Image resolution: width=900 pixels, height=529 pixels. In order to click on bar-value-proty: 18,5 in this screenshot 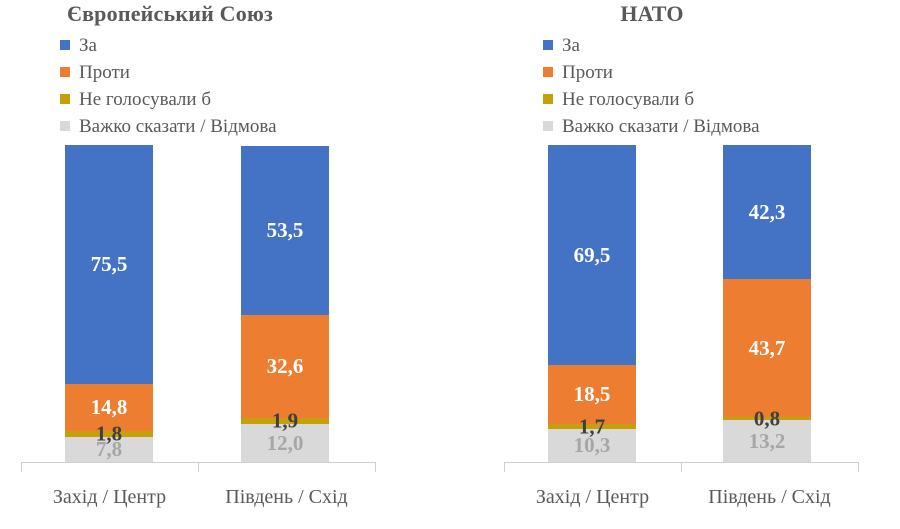, I will do `click(592, 394)`.